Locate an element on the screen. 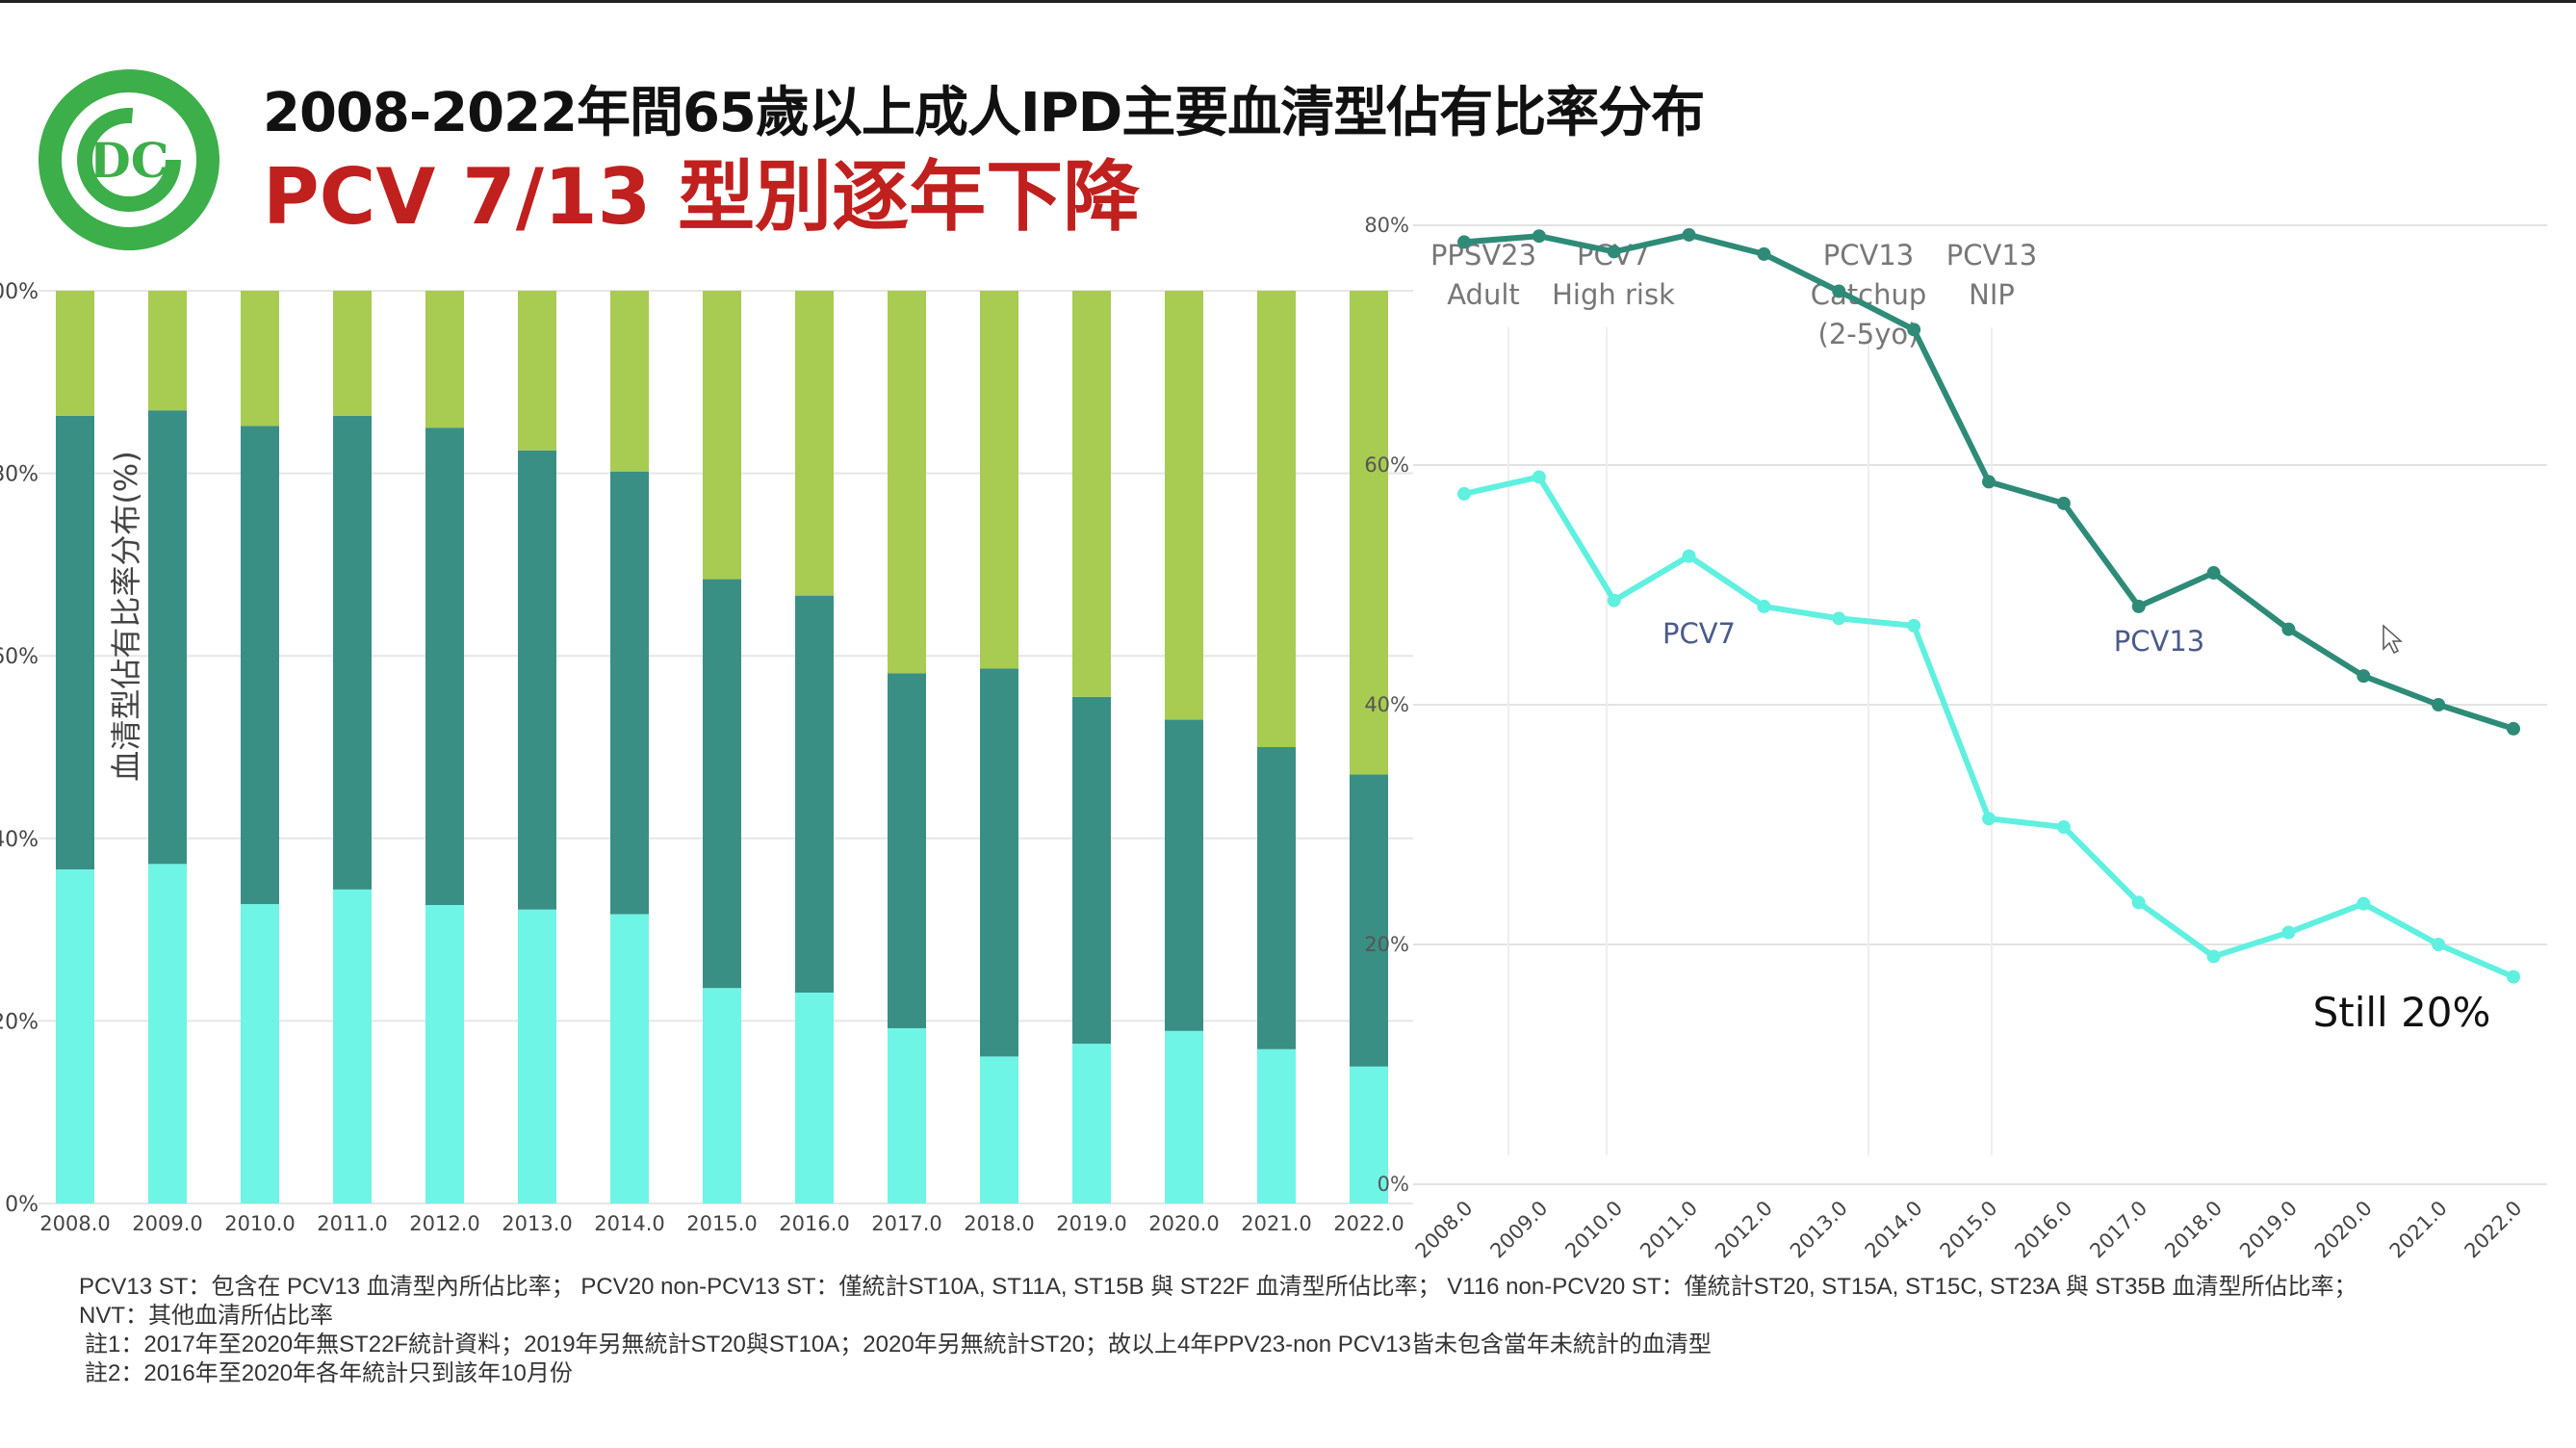 The width and height of the screenshot is (2576, 1448). logo-monogram: DC is located at coordinates (129, 160).